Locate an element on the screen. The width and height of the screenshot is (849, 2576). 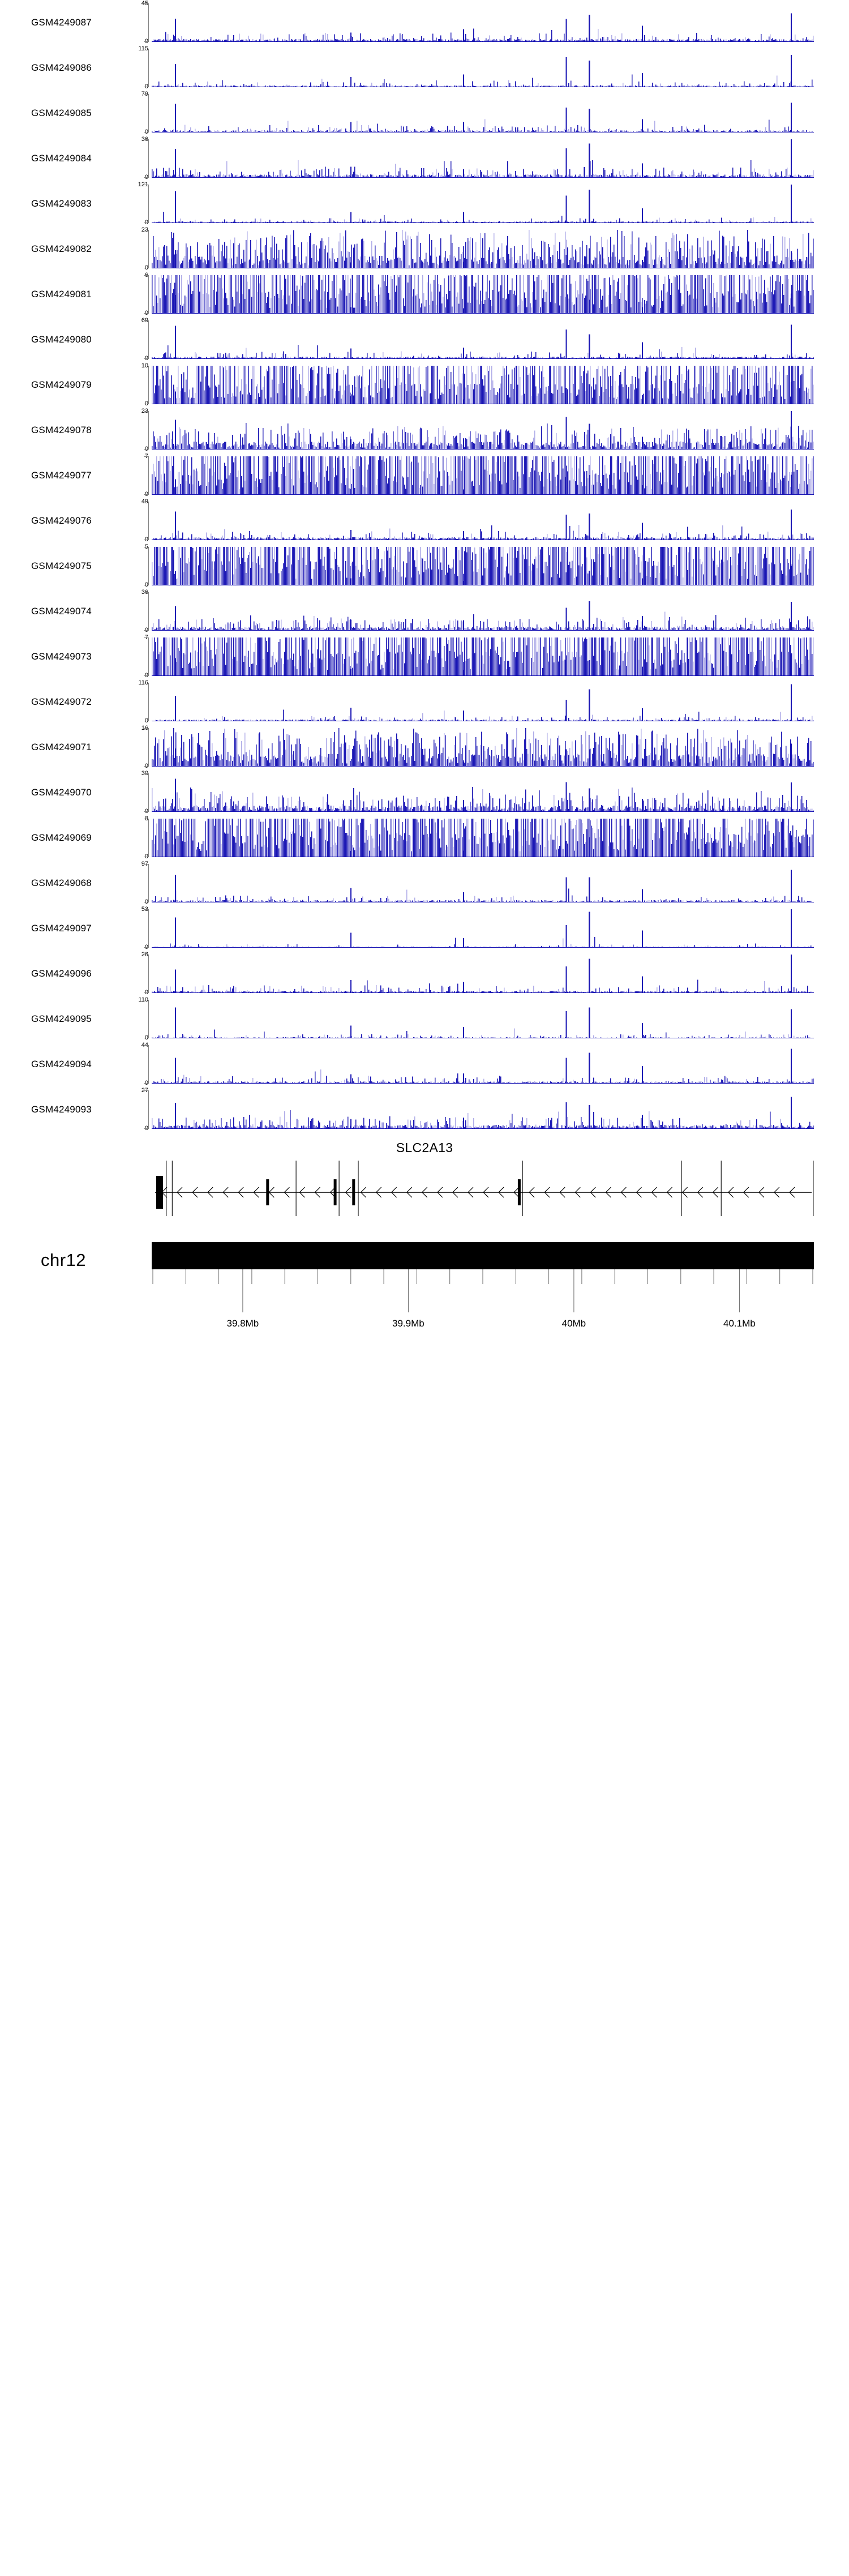
track-sample-label: GSM4249077 is located at coordinates (61, 475).